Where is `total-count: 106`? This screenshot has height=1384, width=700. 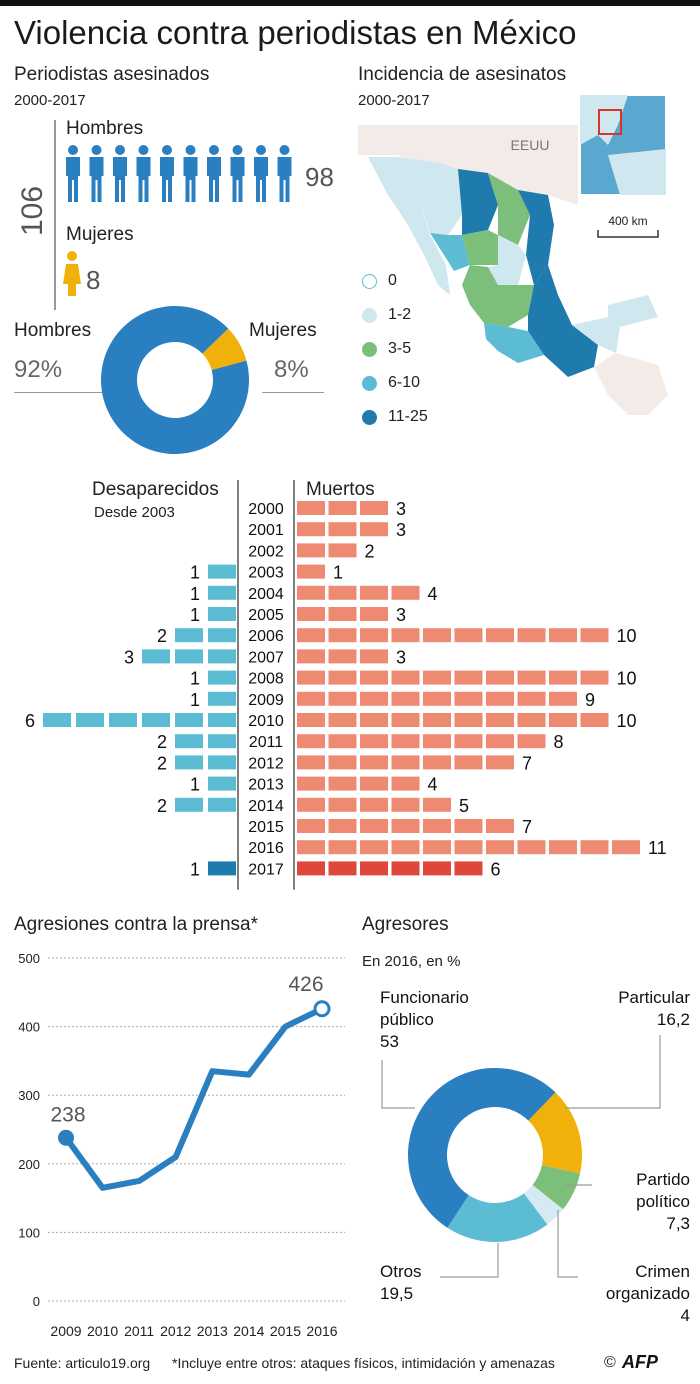 total-count: 106 is located at coordinates (33, 211).